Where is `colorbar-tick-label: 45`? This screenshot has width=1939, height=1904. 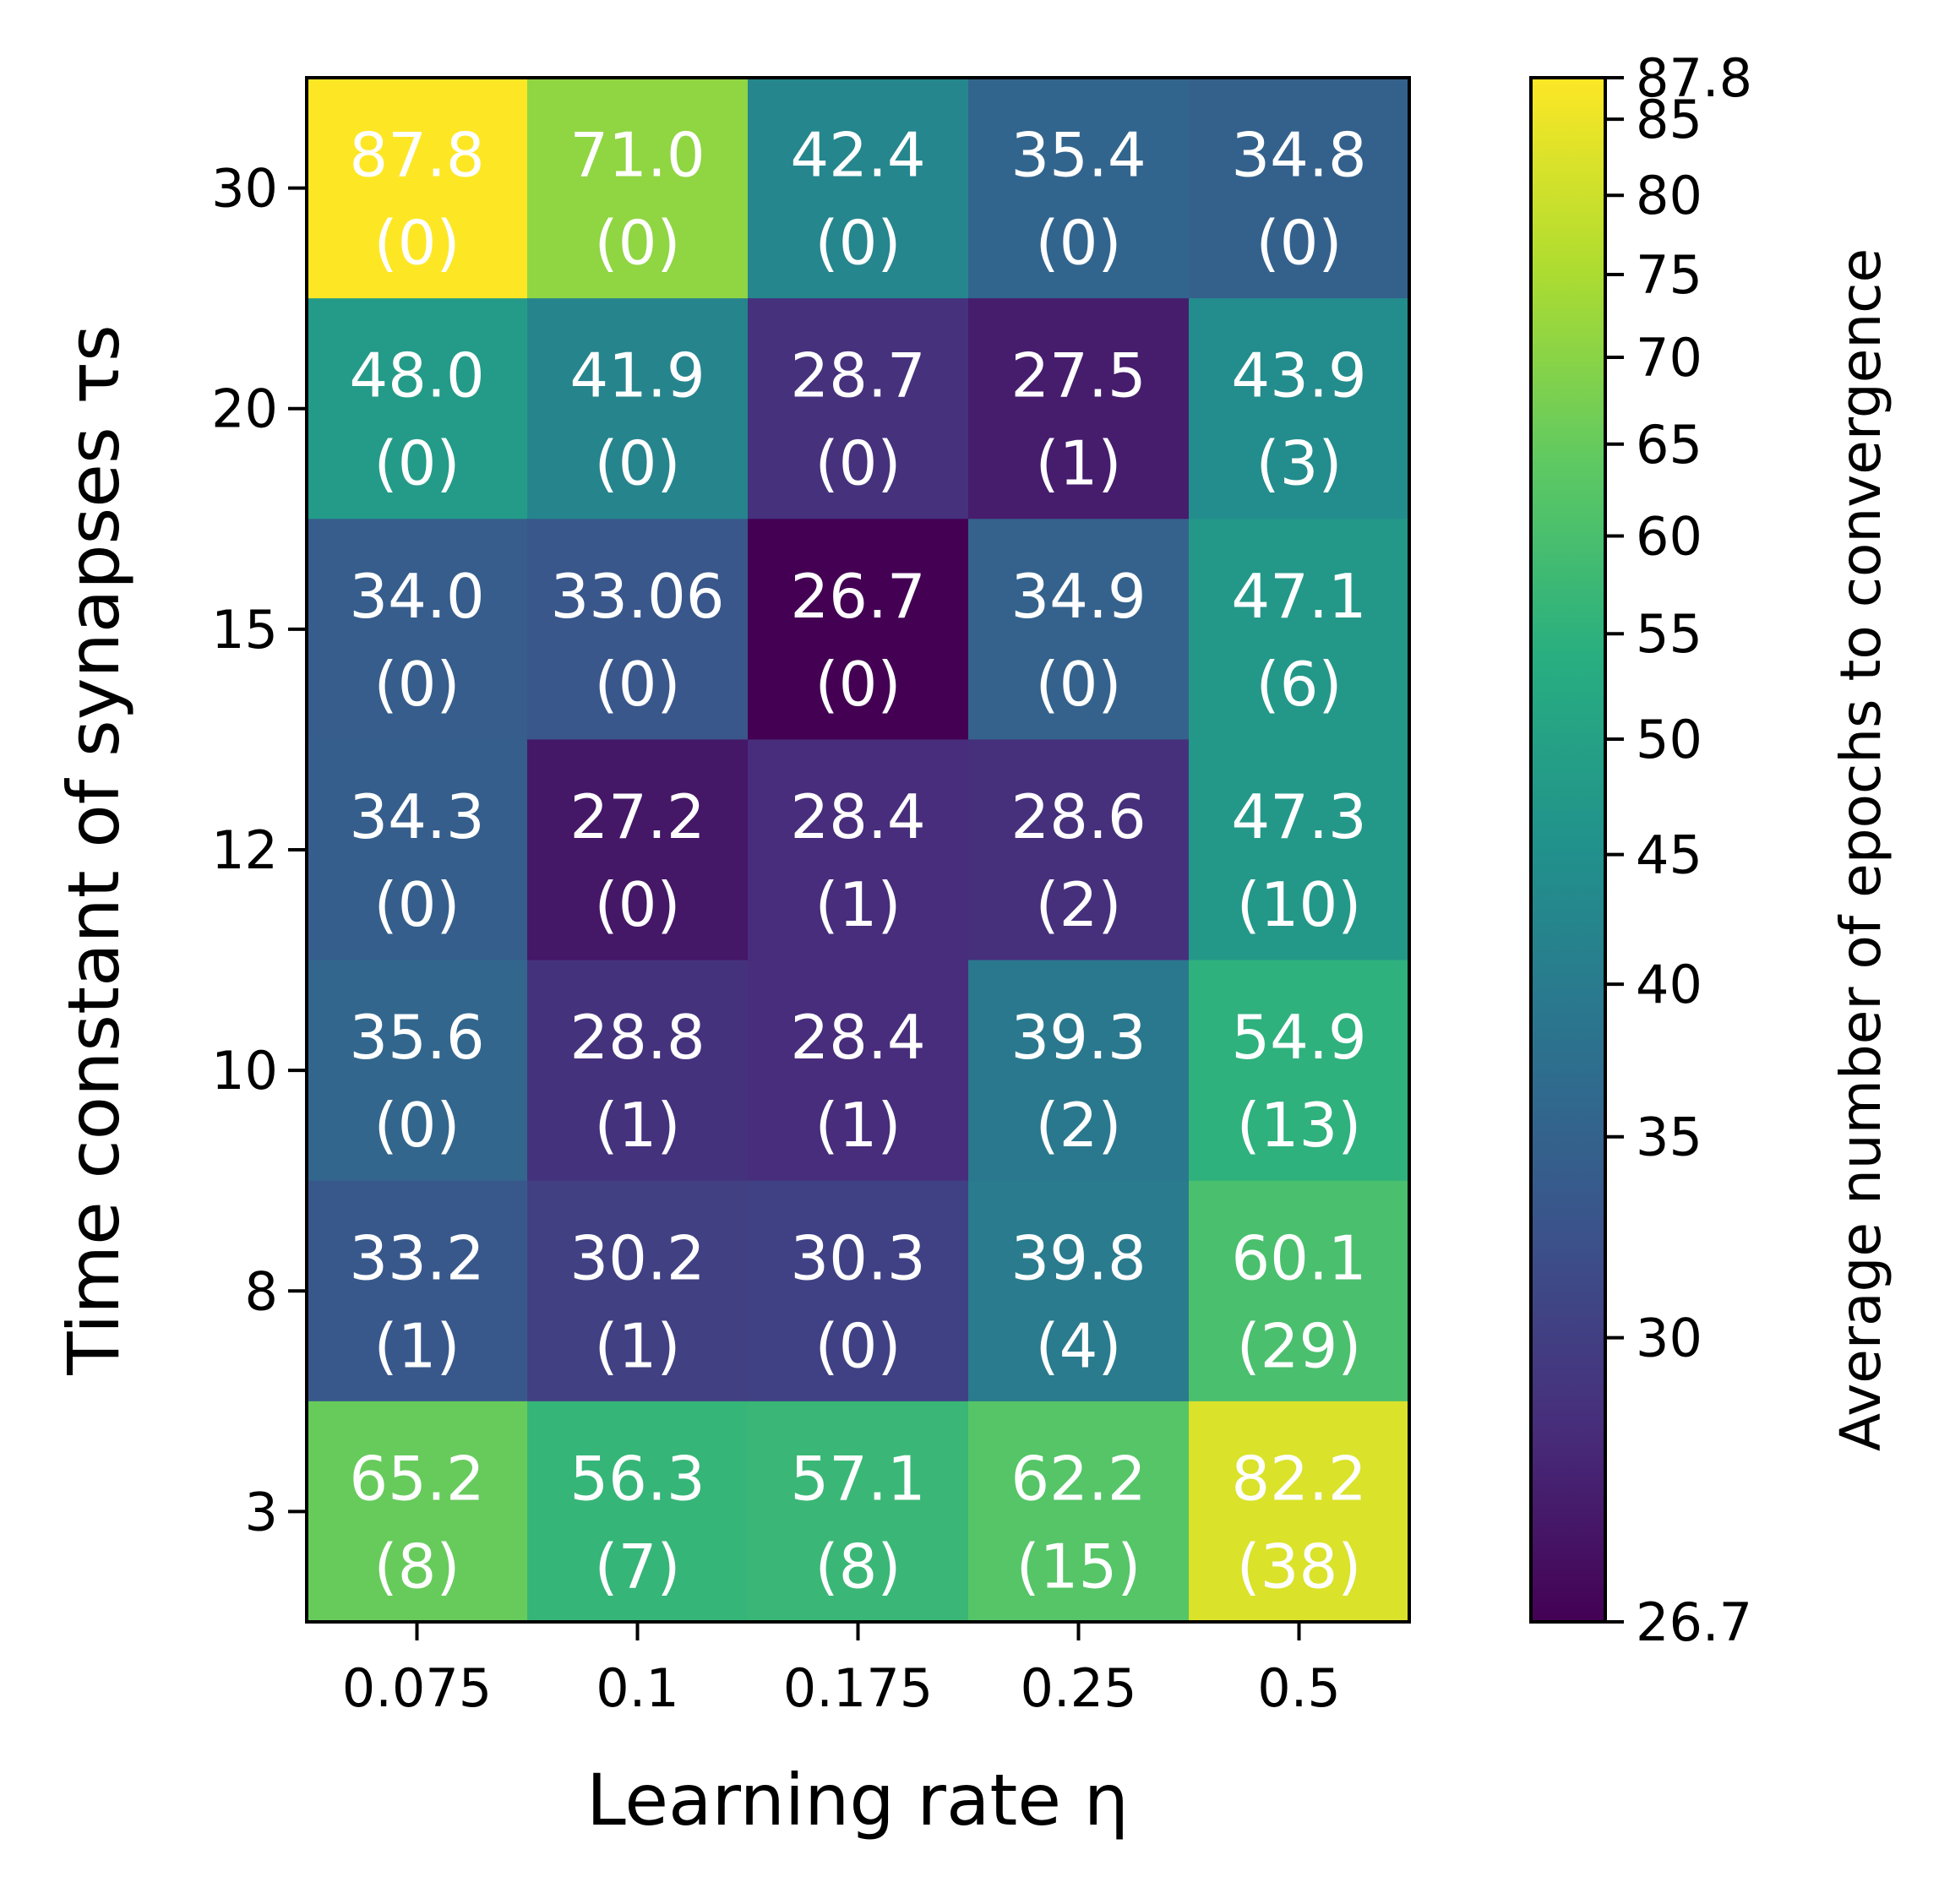
colorbar-tick-label: 45 is located at coordinates (1669, 855).